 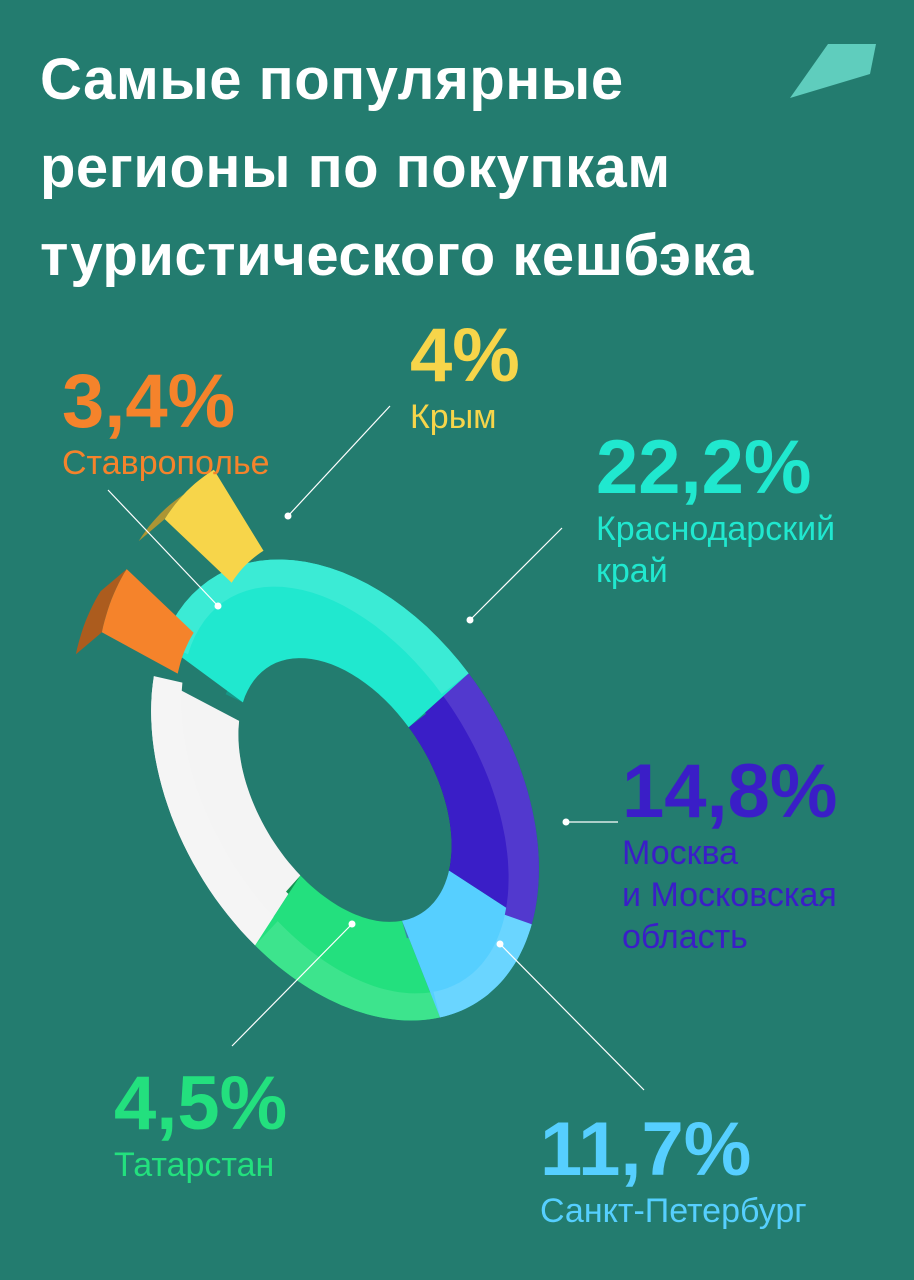 What do you see at coordinates (194, 1165) in the screenshot?
I see `slice-name-tatarstan: Татарстан` at bounding box center [194, 1165].